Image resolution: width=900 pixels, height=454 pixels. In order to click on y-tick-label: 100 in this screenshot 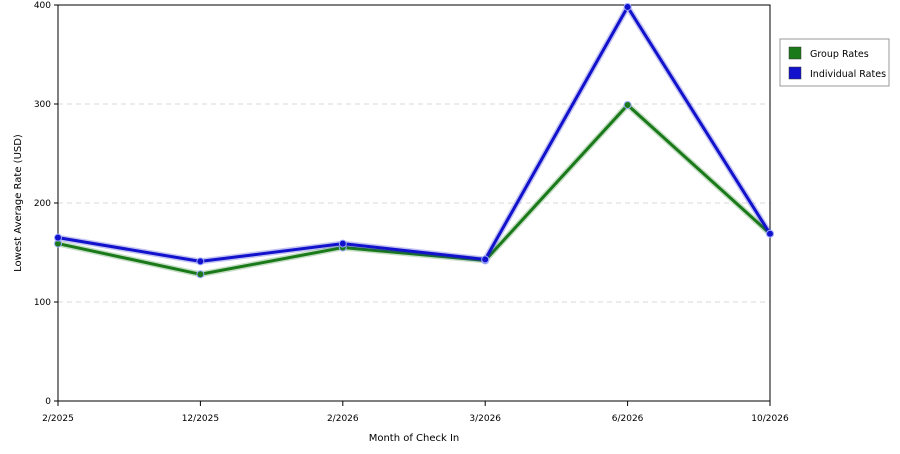, I will do `click(42, 303)`.